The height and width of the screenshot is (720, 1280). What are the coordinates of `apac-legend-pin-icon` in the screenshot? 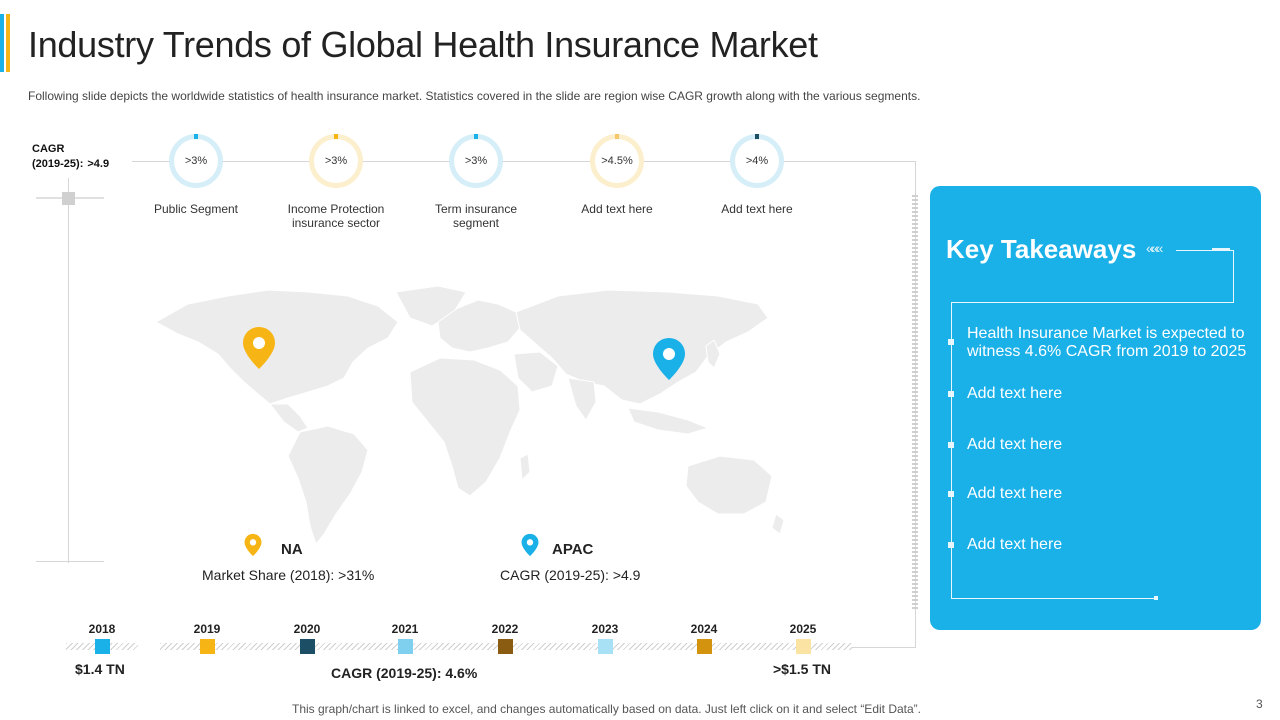 It's located at (530, 545).